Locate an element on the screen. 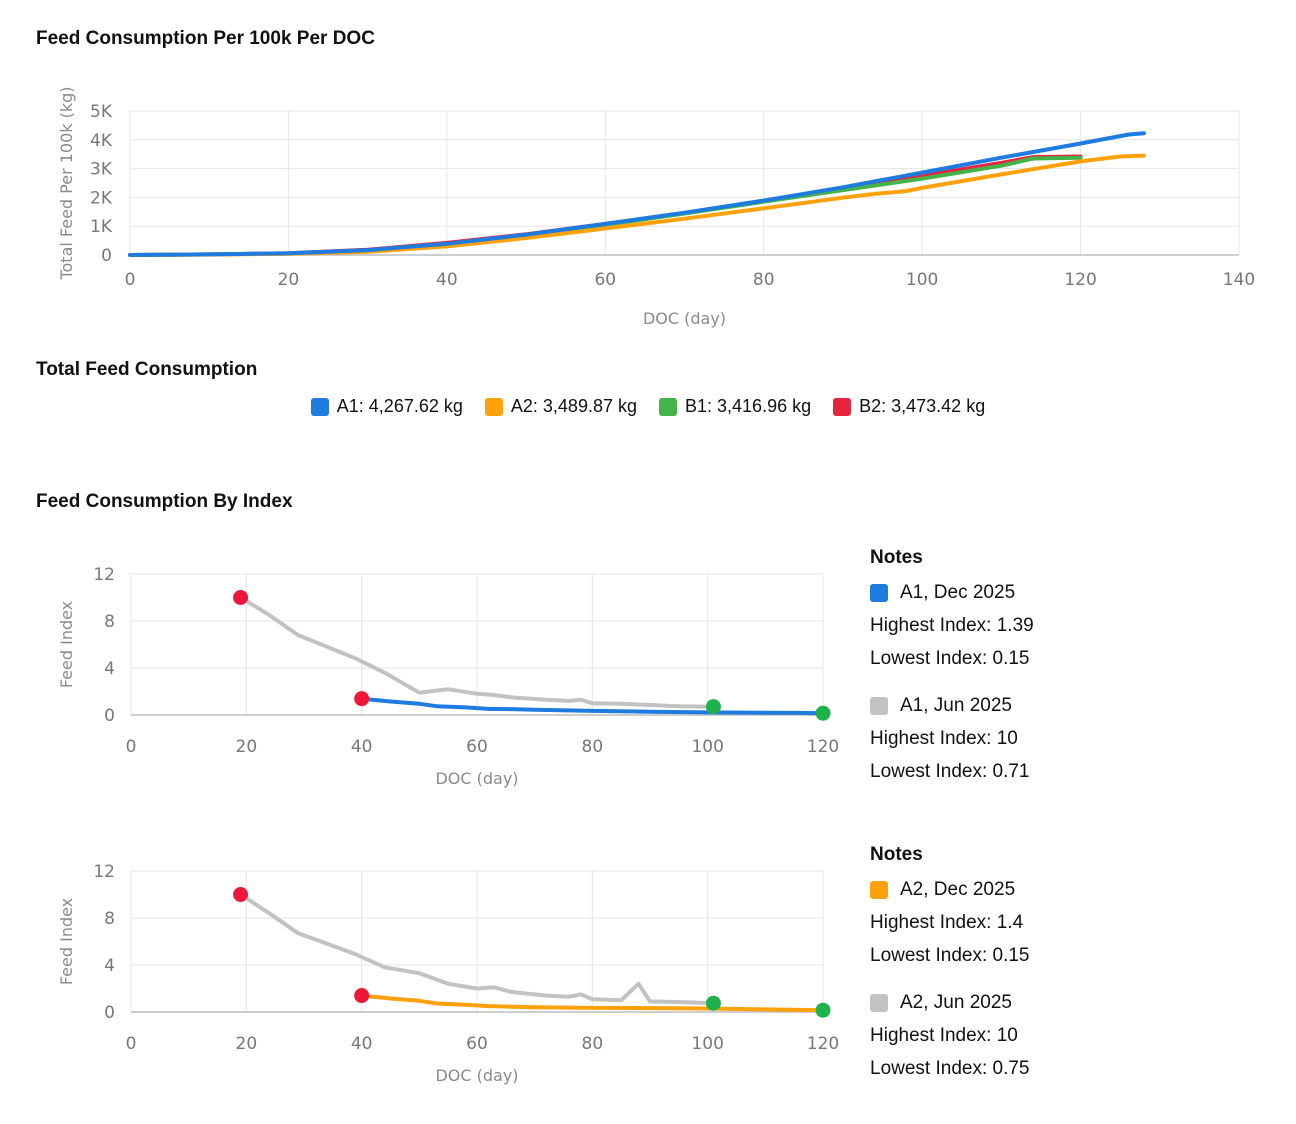  legend-item-b1: B1: 3,416.96 kg is located at coordinates (735, 406).